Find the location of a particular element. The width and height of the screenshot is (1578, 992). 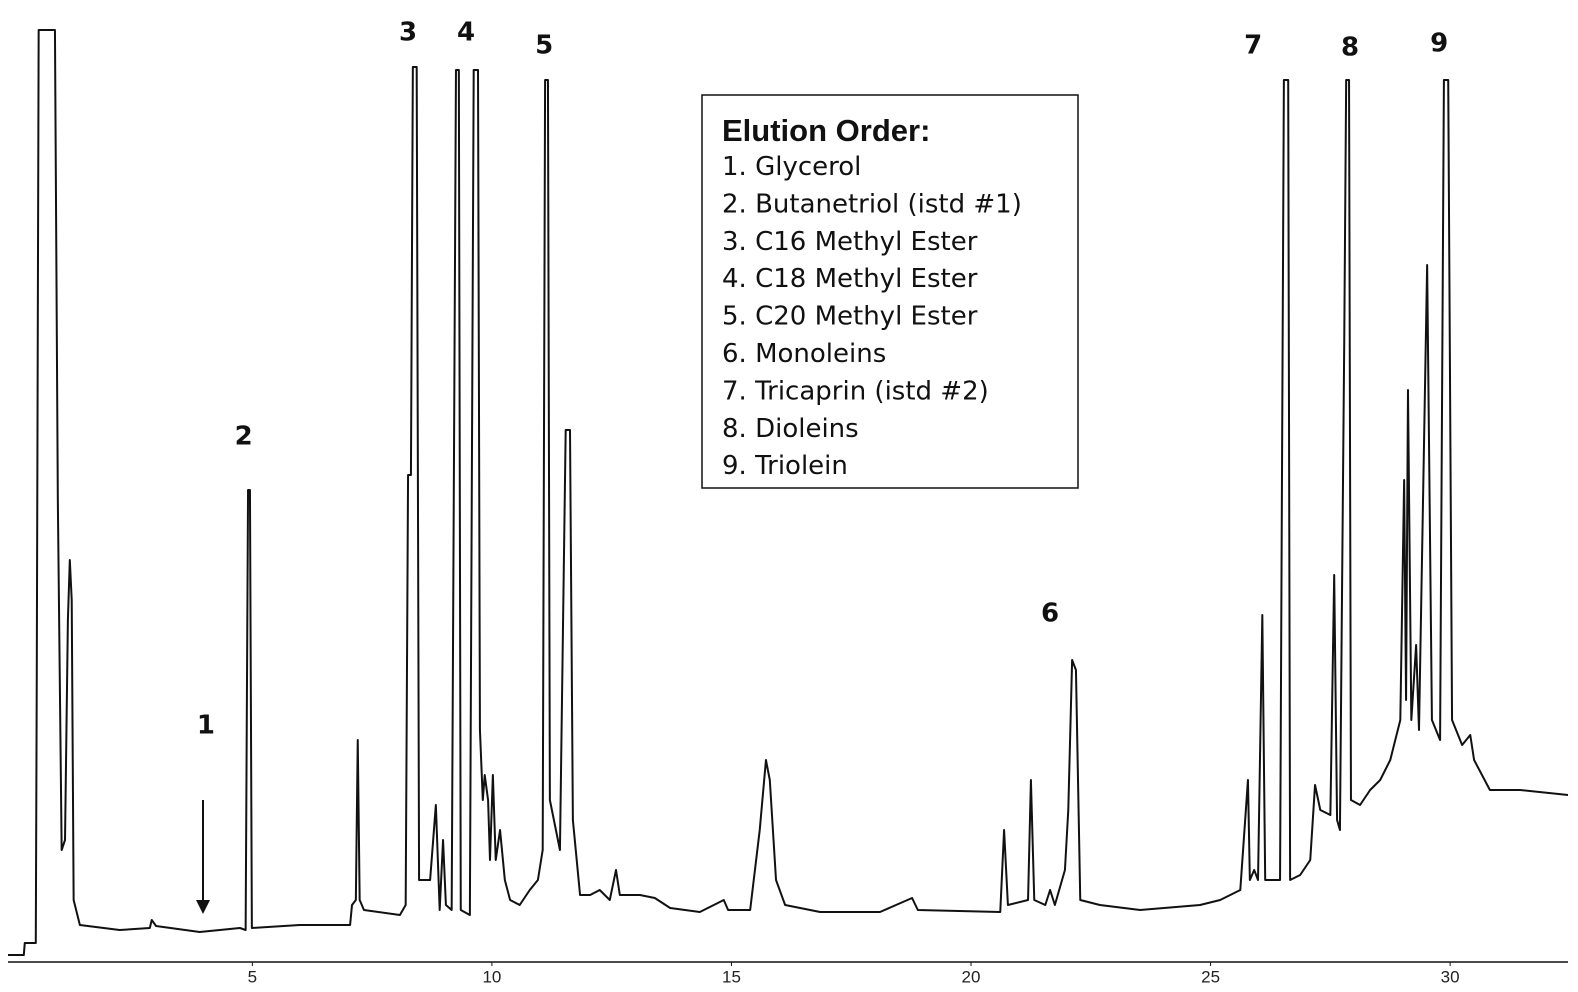

peak-label: 1 is located at coordinates (206, 725).